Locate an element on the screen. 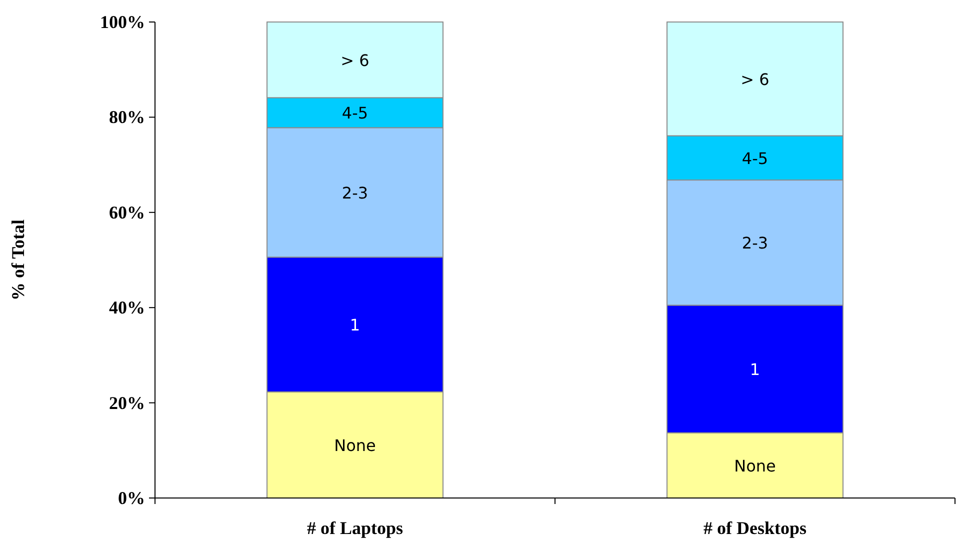 The height and width of the screenshot is (554, 961). text: None is located at coordinates (355, 445).